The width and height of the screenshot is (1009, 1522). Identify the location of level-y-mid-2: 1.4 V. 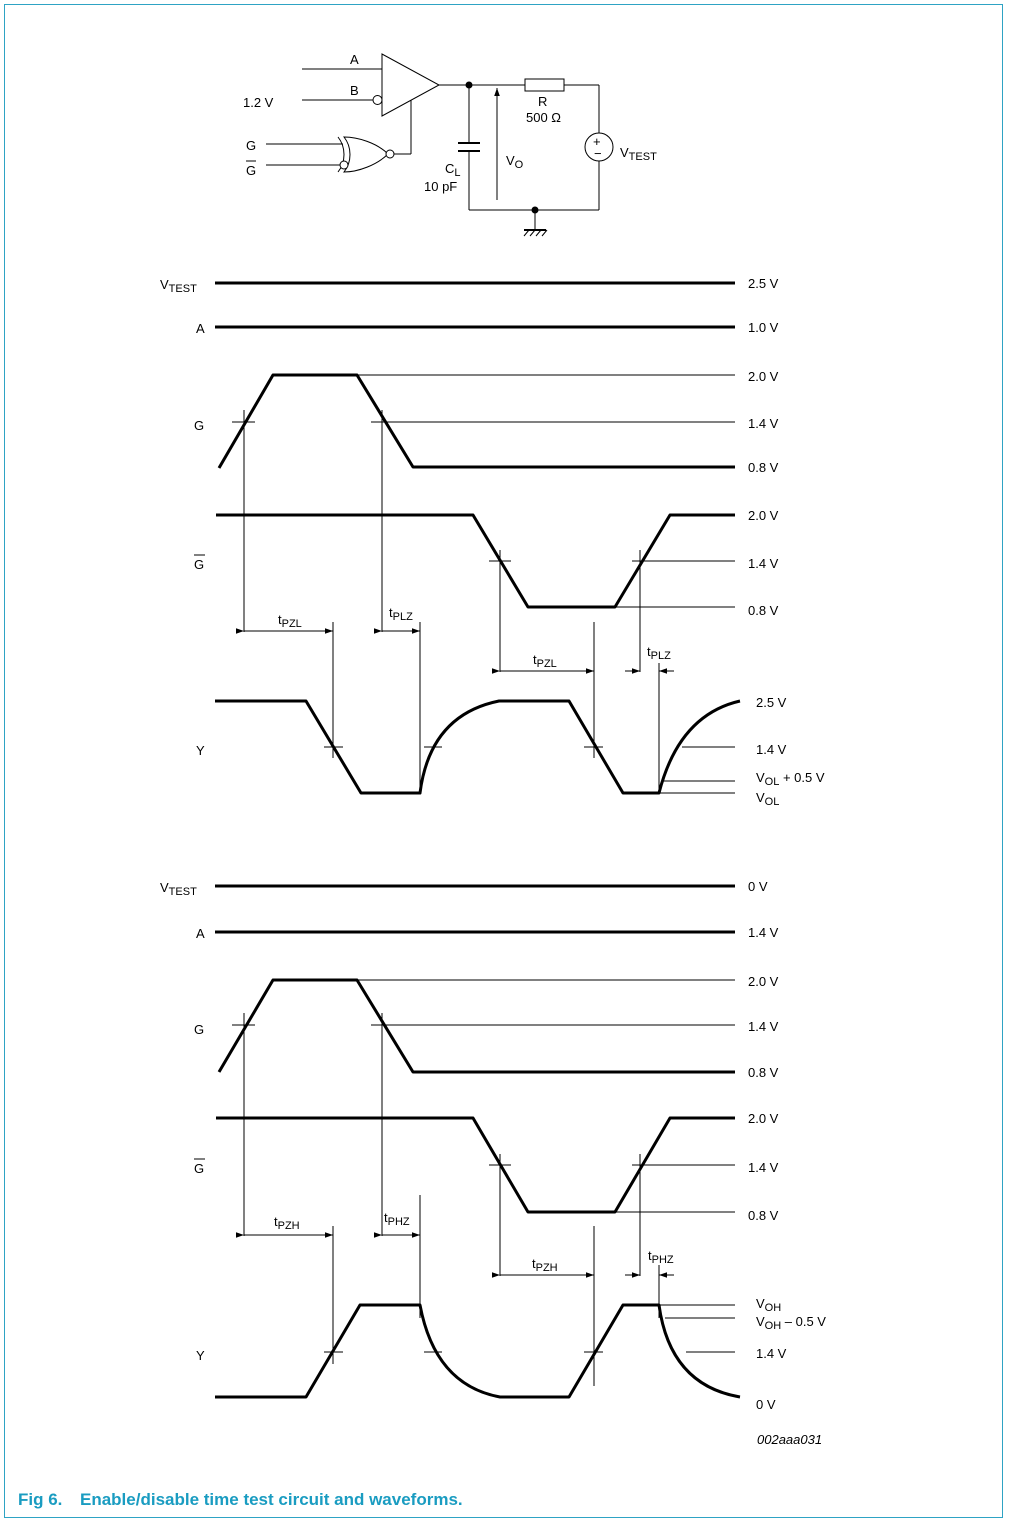
(771, 1353).